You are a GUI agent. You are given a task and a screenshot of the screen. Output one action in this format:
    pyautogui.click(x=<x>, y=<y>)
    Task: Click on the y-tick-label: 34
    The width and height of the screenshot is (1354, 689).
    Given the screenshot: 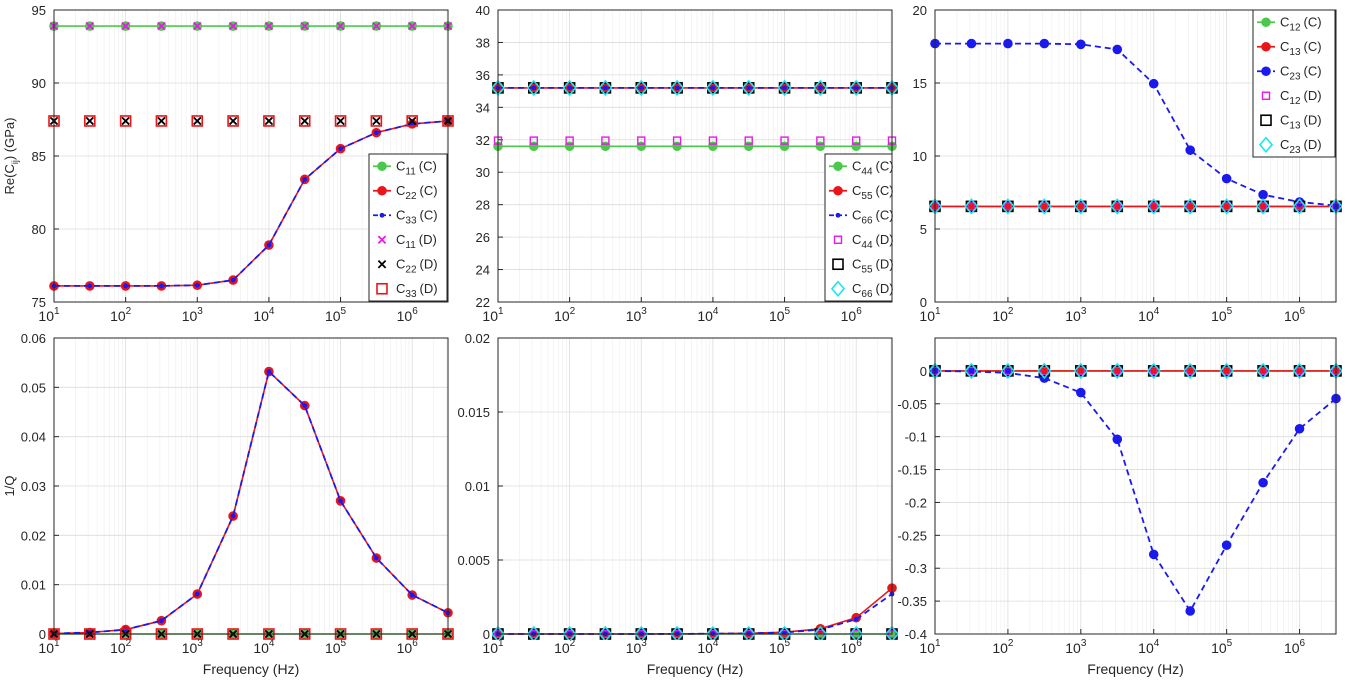 What is the action you would take?
    pyautogui.click(x=483, y=107)
    